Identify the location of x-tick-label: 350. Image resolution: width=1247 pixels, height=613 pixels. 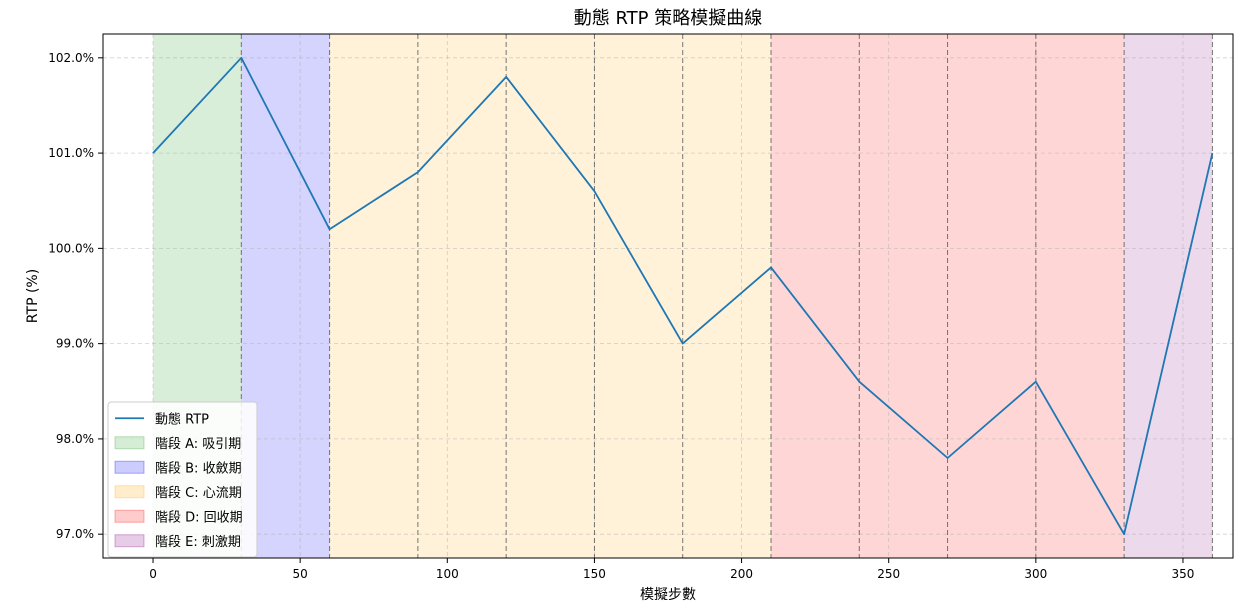
(1183, 574).